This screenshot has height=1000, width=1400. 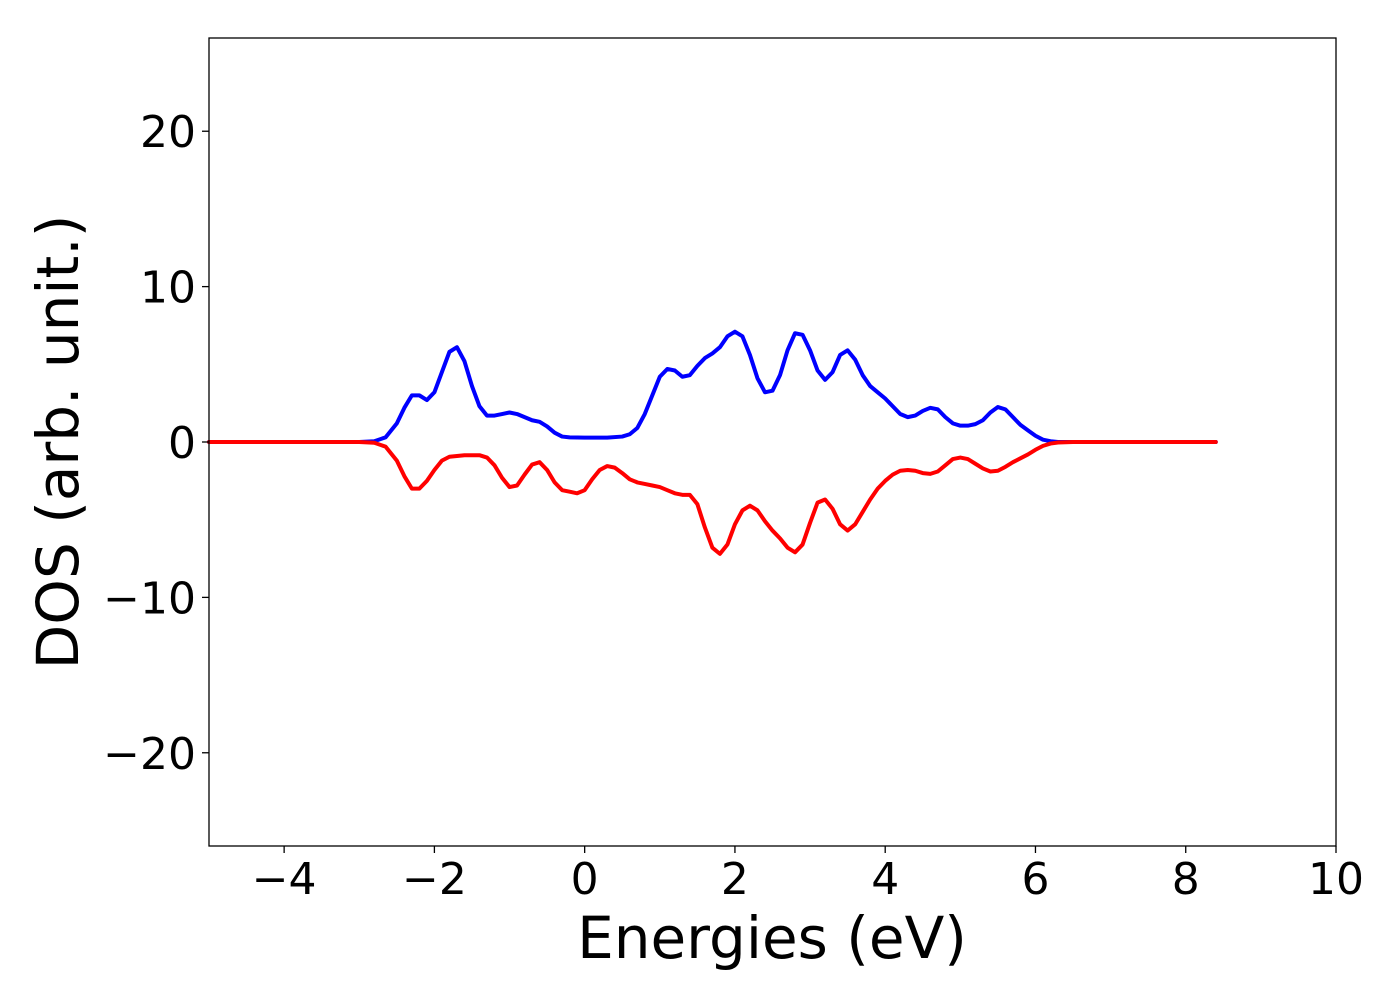 I want to click on series-line-blue, so click(x=712, y=386).